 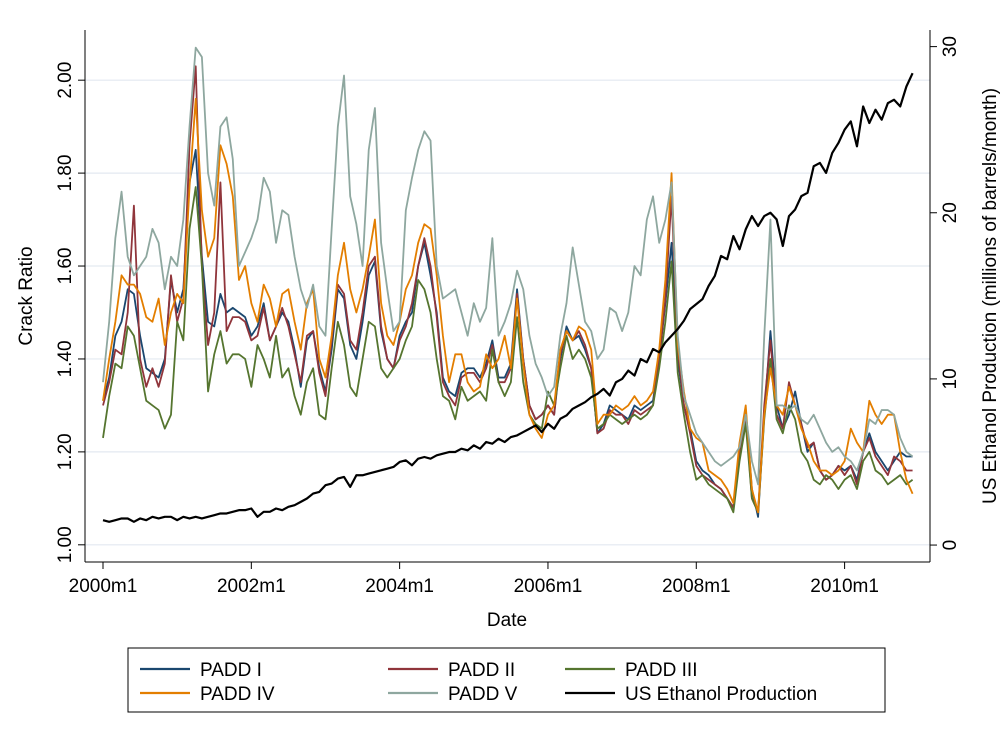 What do you see at coordinates (231, 670) in the screenshot?
I see `legend-label: PADD I` at bounding box center [231, 670].